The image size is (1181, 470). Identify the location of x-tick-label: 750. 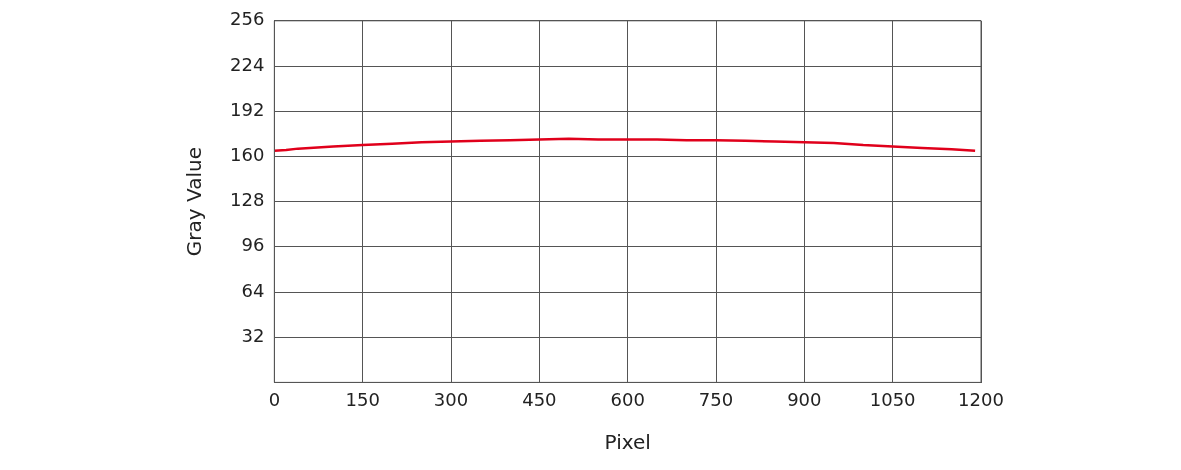
(716, 399).